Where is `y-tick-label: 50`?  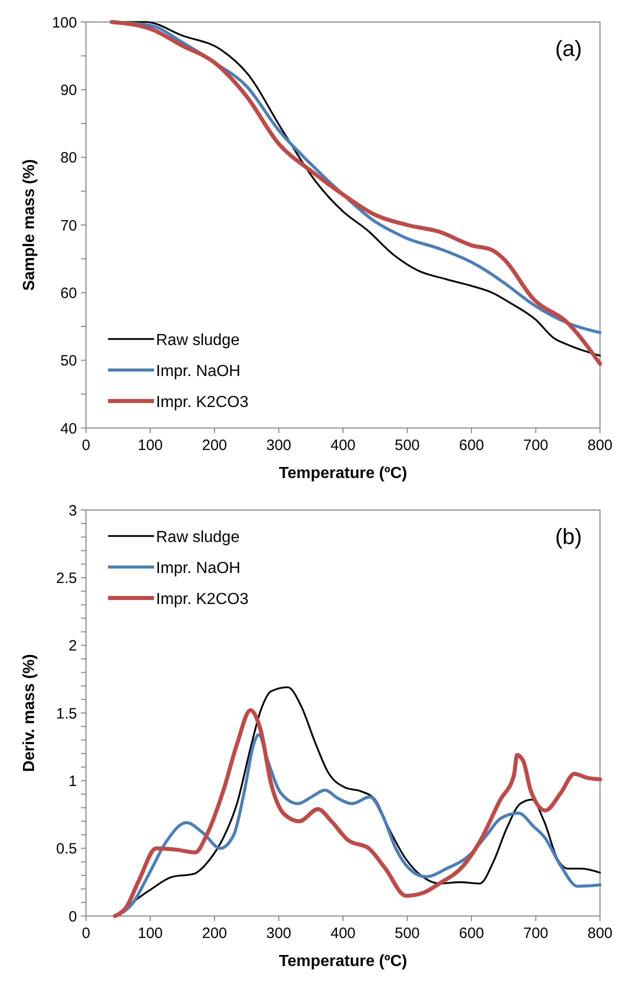 y-tick-label: 50 is located at coordinates (68, 361).